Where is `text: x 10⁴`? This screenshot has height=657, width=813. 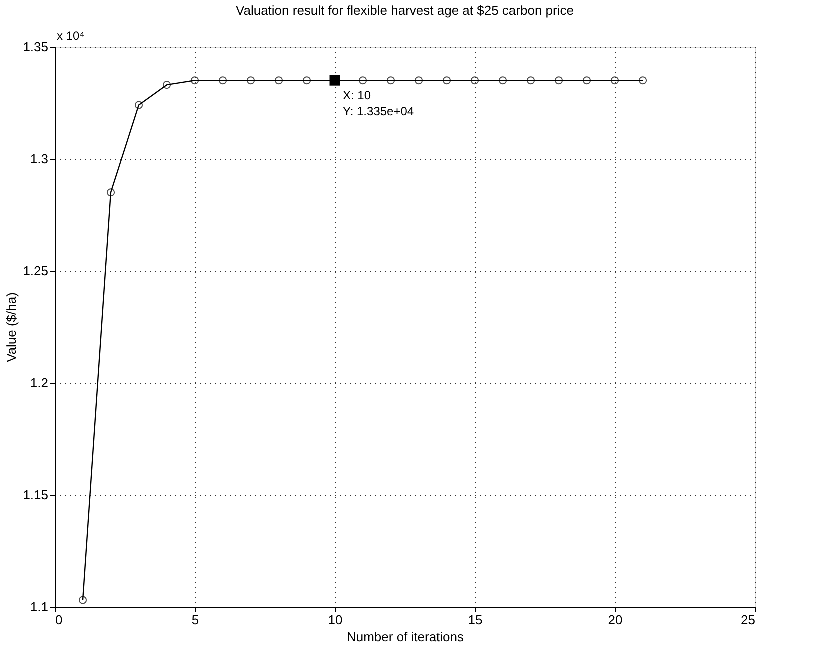
text: x 10⁴ is located at coordinates (71, 36).